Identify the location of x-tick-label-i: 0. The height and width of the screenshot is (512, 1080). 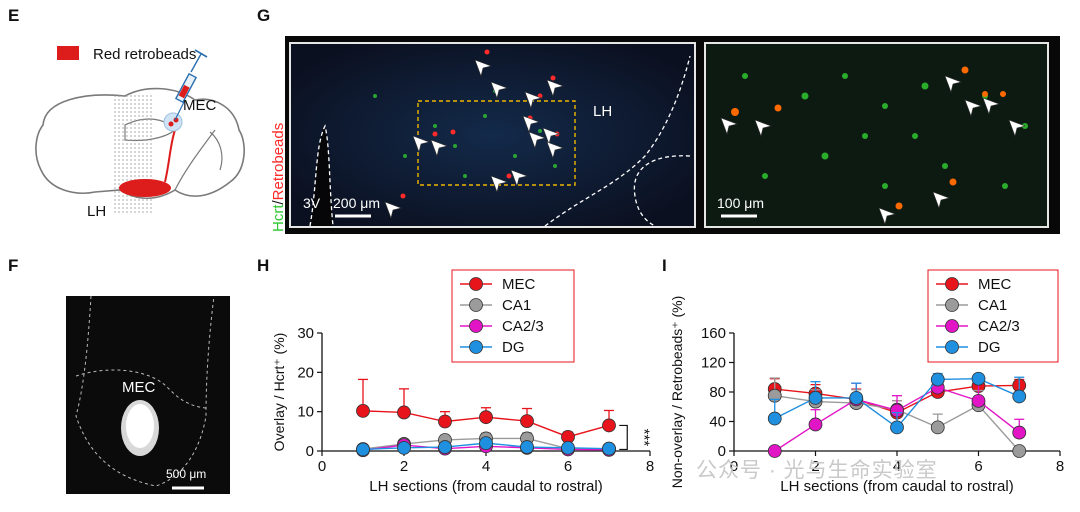
(734, 466).